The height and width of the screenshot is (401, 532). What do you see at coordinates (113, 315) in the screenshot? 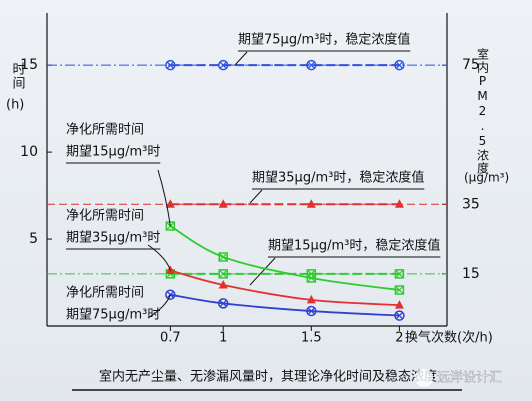
I see `series-name: 期望75μg/m³时` at bounding box center [113, 315].